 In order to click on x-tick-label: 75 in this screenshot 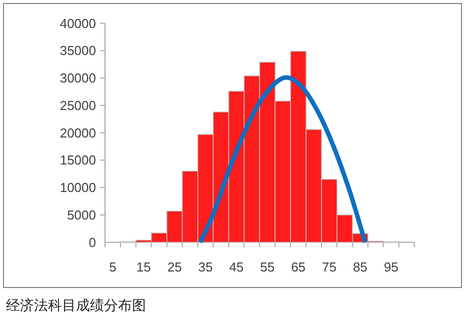, I will do `click(329, 266)`.